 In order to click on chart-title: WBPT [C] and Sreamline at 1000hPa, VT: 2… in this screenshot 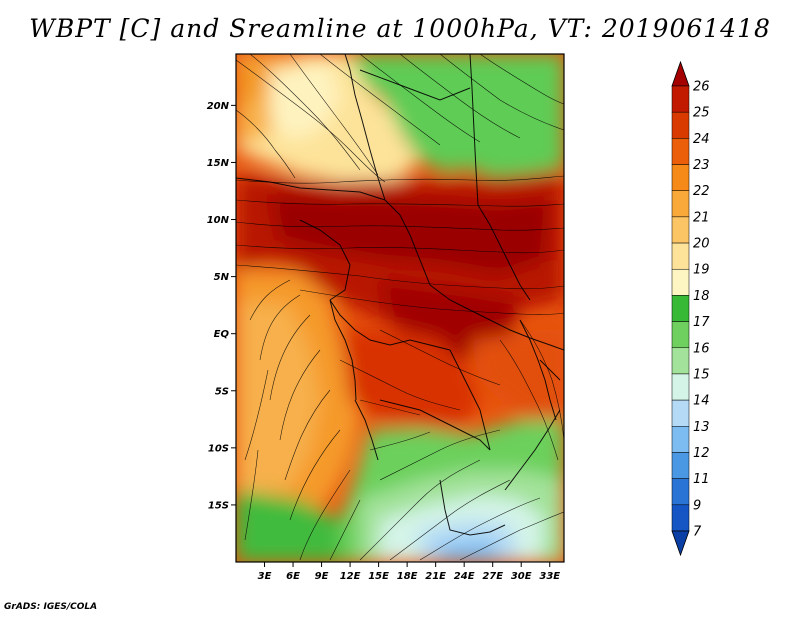, I will do `click(400, 28)`.